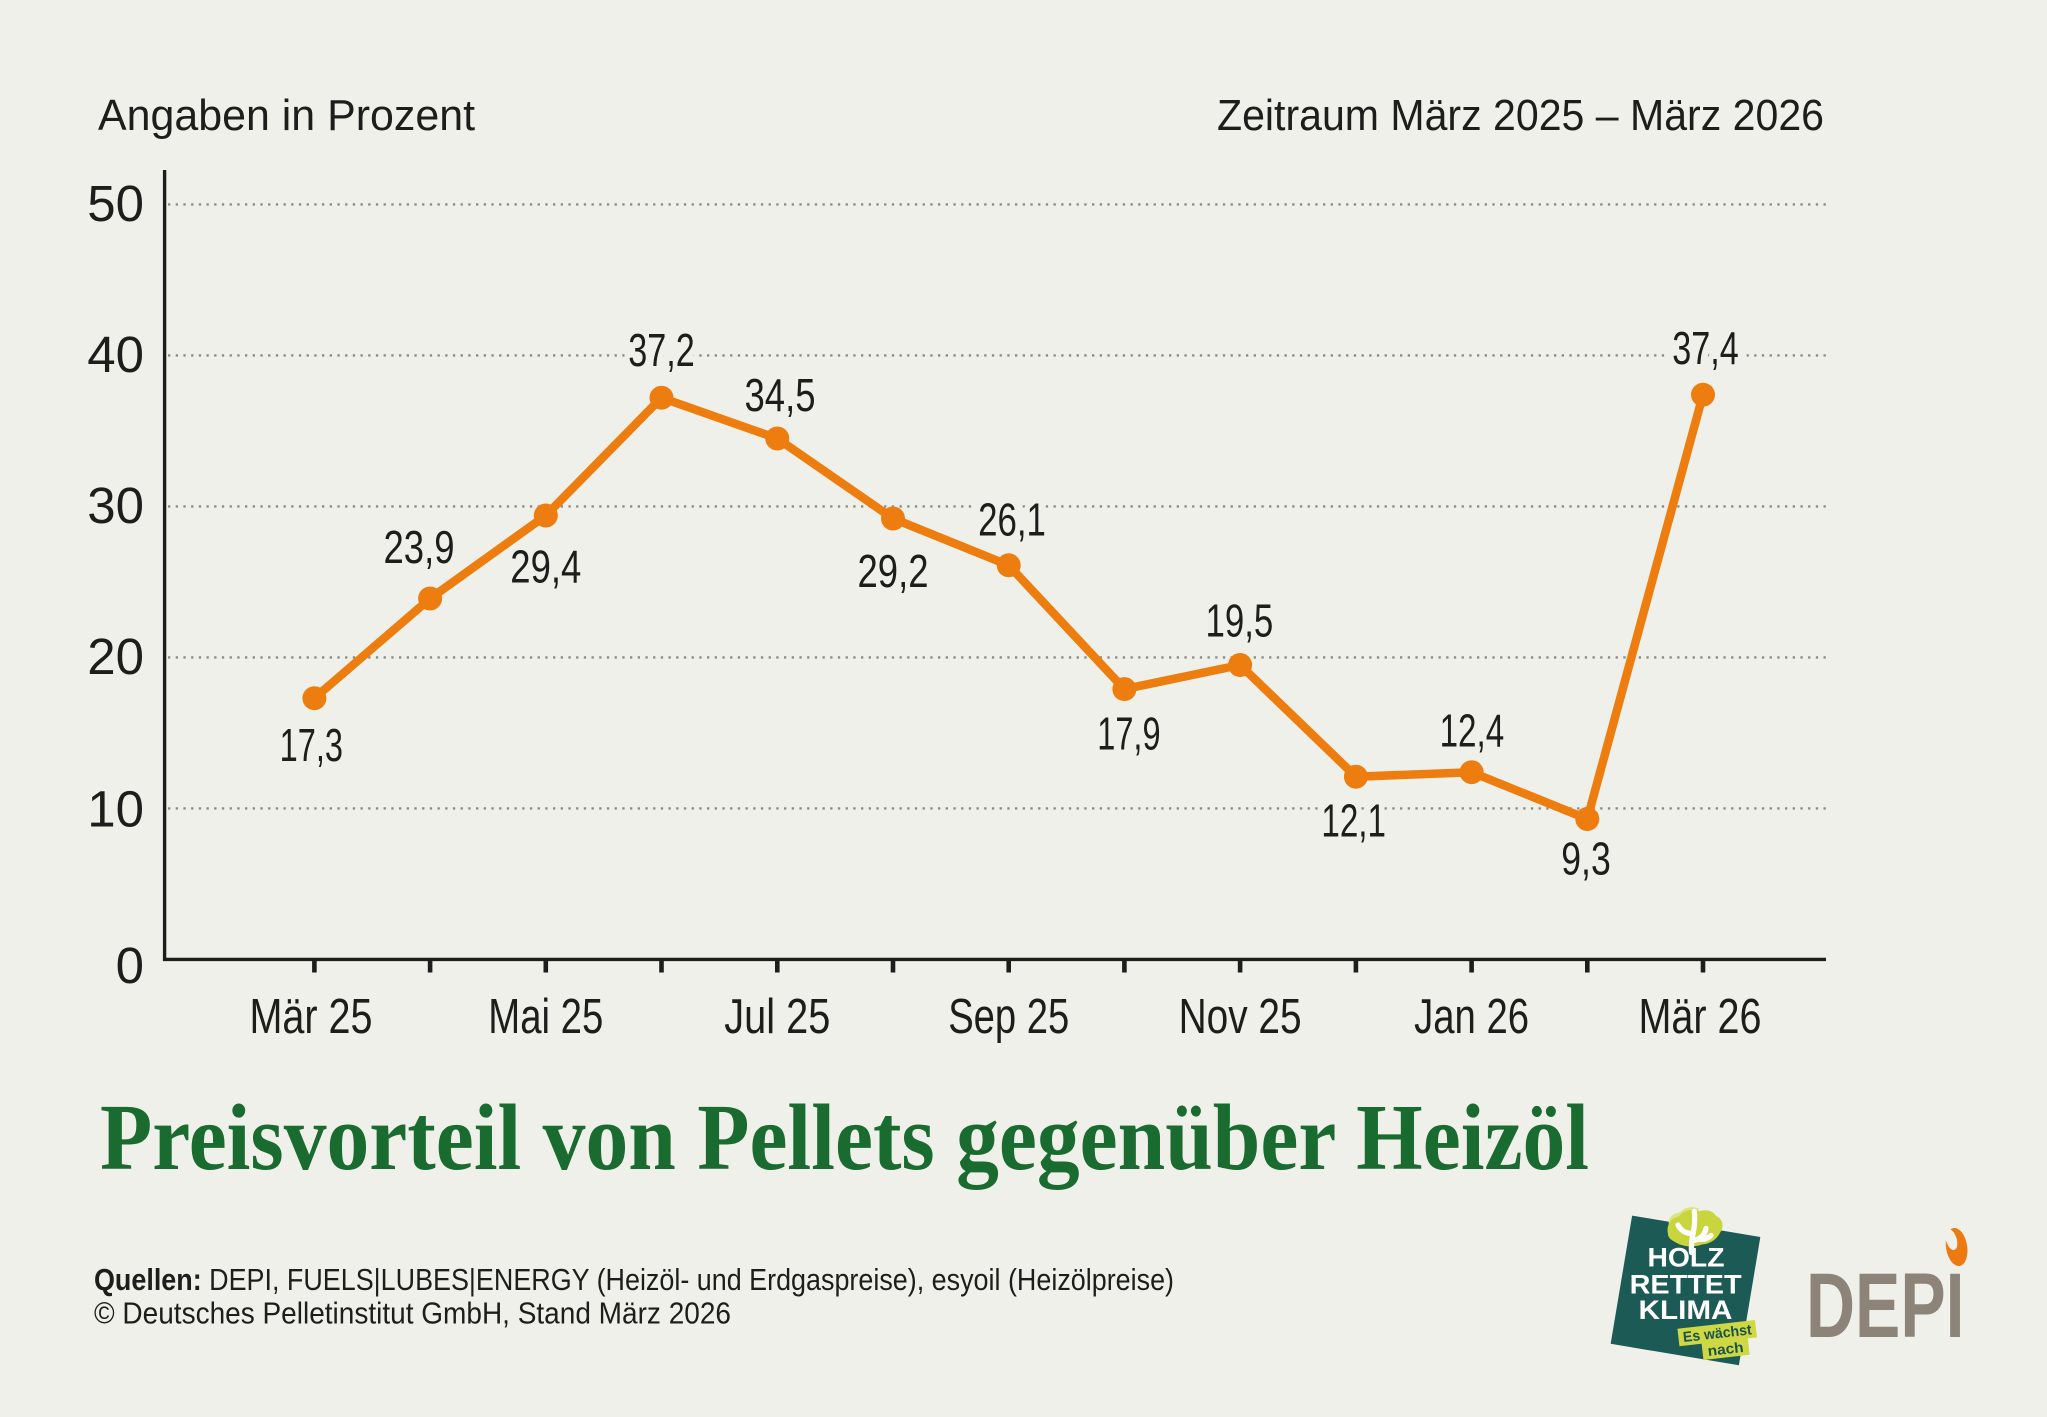 The height and width of the screenshot is (1417, 2047). I want to click on svg-text: 0, so click(130, 965).